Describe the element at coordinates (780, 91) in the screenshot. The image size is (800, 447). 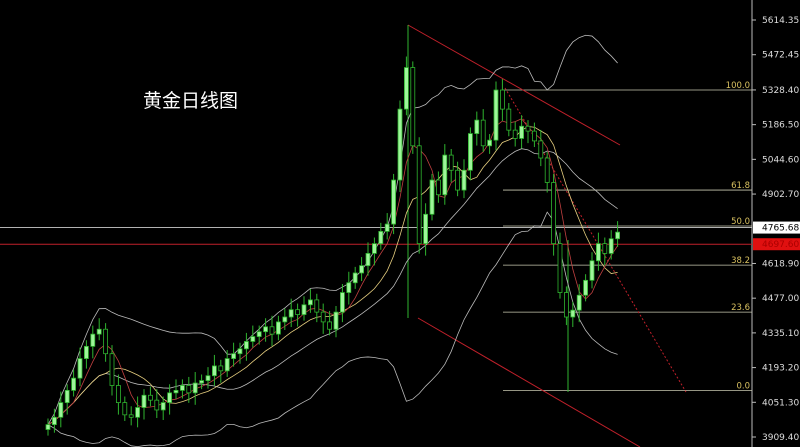
I see `axis-tick-label: 5328.40` at that location.